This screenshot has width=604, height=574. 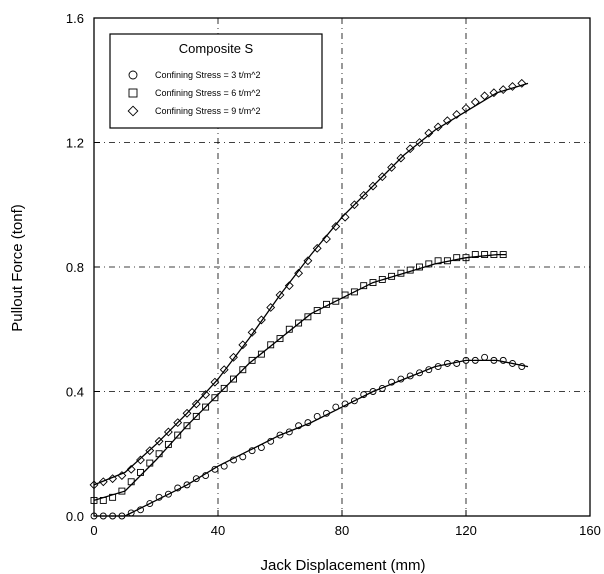 I want to click on legend-box, so click(x=216, y=81).